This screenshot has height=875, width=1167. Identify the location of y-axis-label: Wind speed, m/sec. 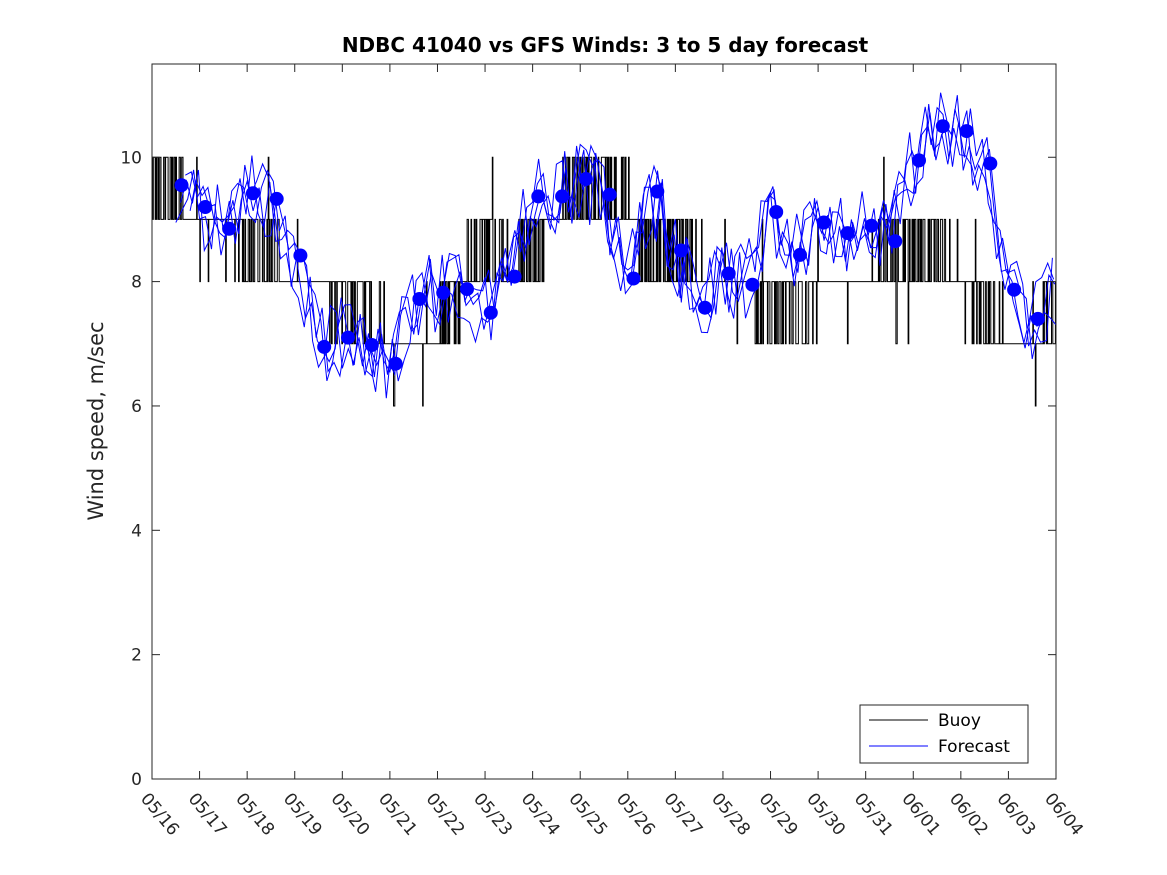
(96, 420).